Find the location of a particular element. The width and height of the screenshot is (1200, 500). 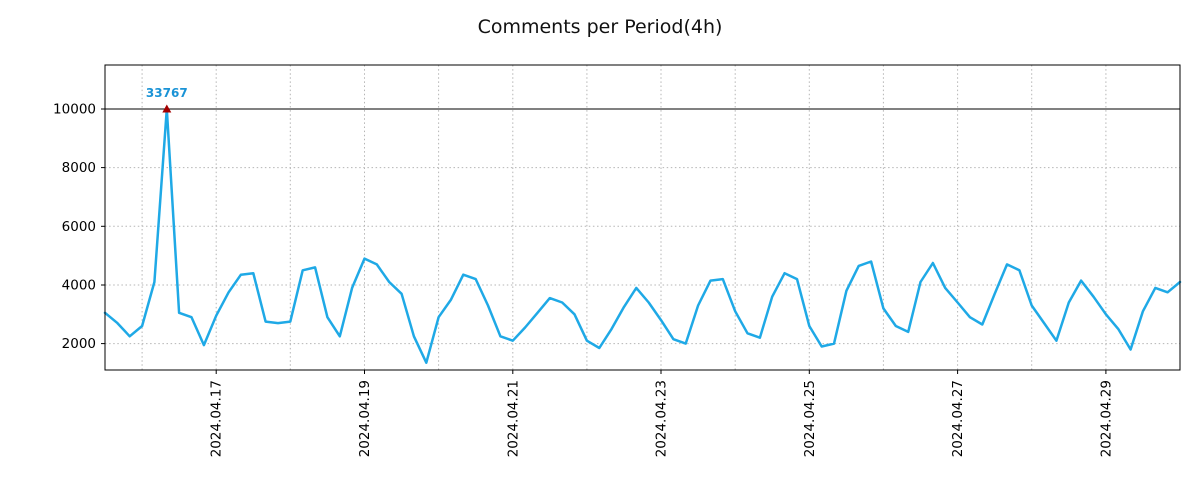

y-axis: 2000 4000 6000 8000 10000 is located at coordinates (79, 227).